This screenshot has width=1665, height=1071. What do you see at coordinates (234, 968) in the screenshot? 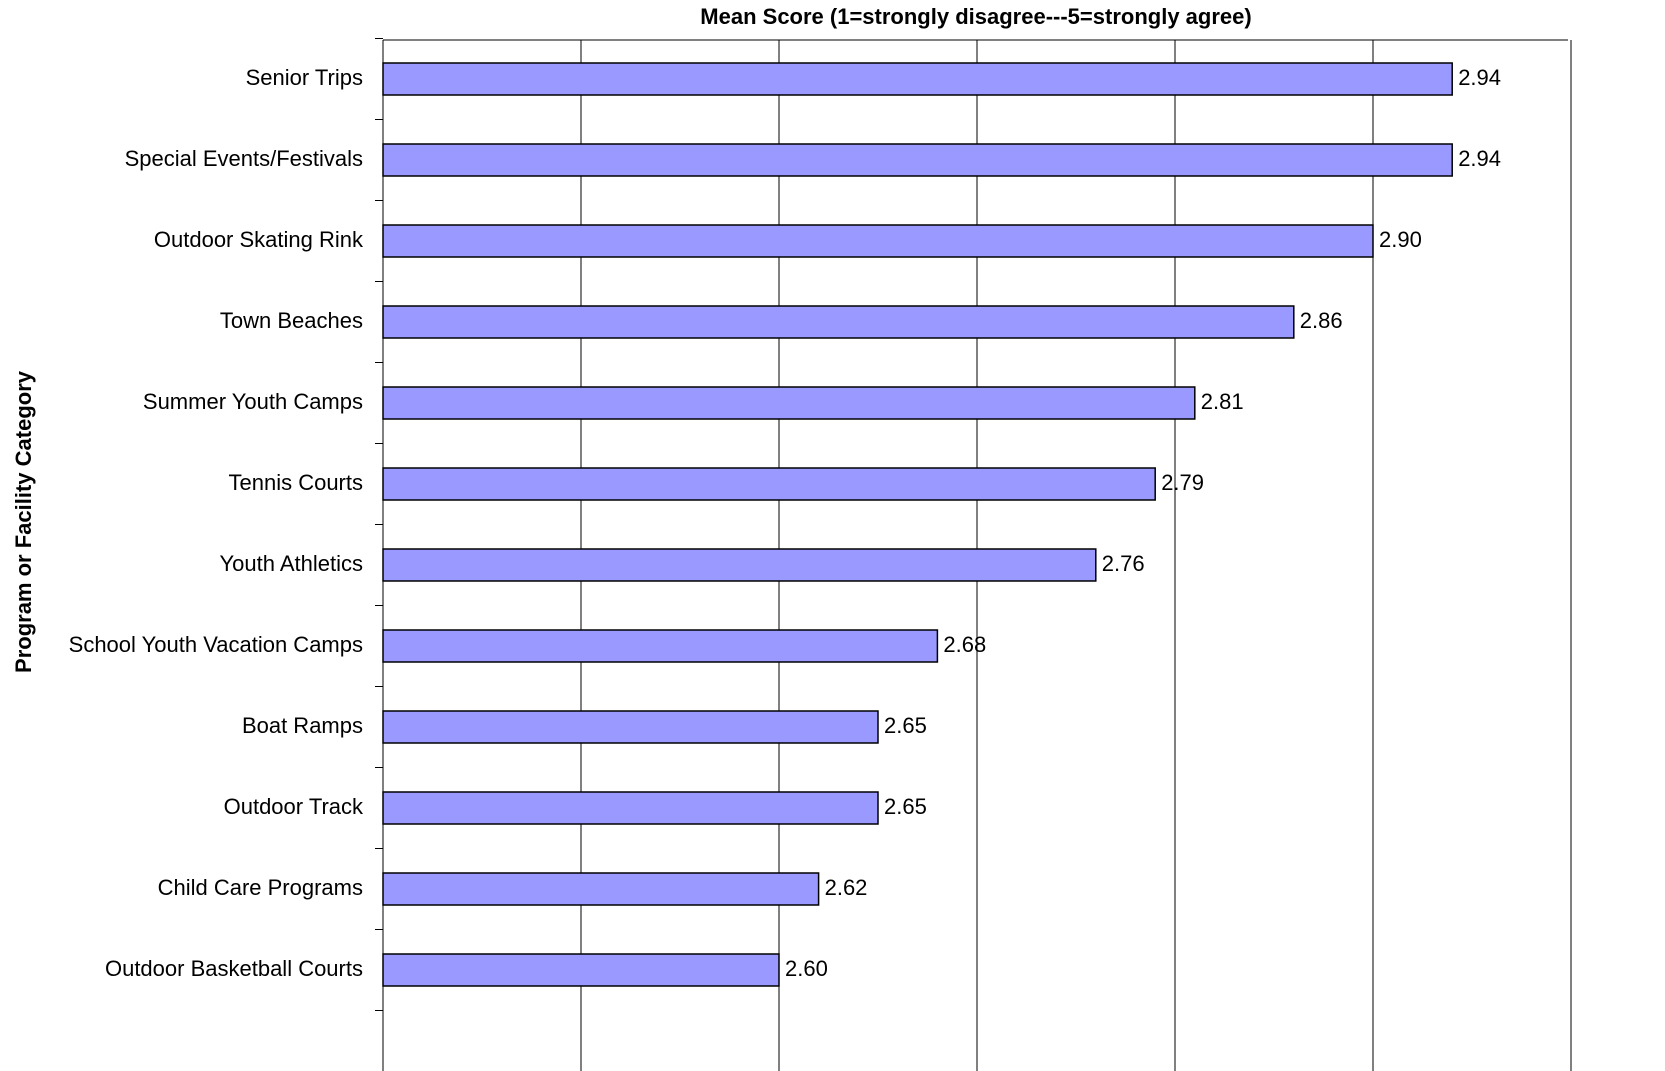
I see `y-tick-label: Outdoor Basketball Courts` at bounding box center [234, 968].